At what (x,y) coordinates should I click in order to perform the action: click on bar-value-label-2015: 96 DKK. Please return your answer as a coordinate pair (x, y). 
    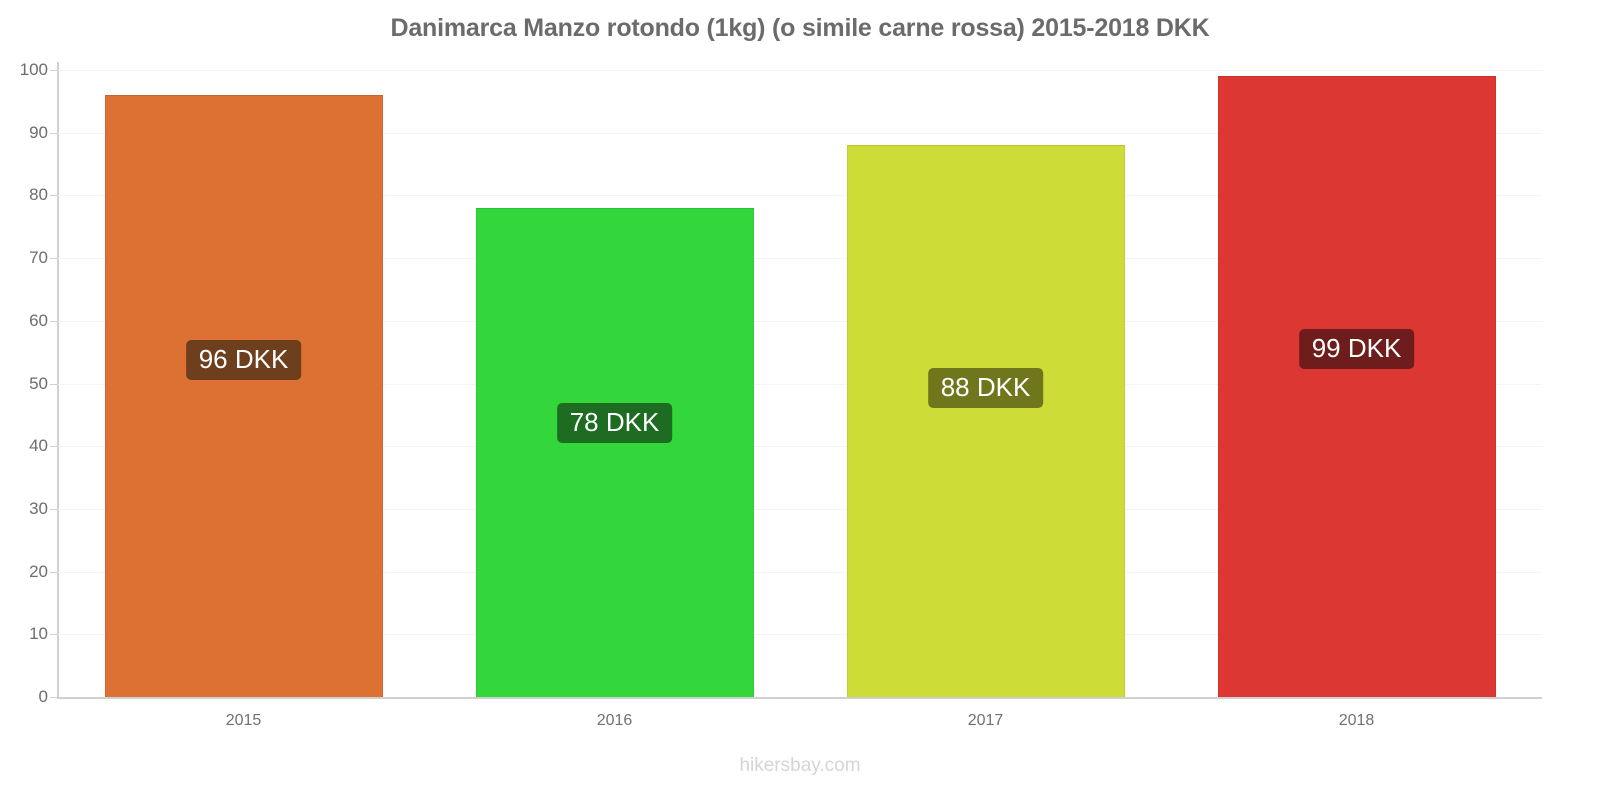
    Looking at the image, I should click on (243, 359).